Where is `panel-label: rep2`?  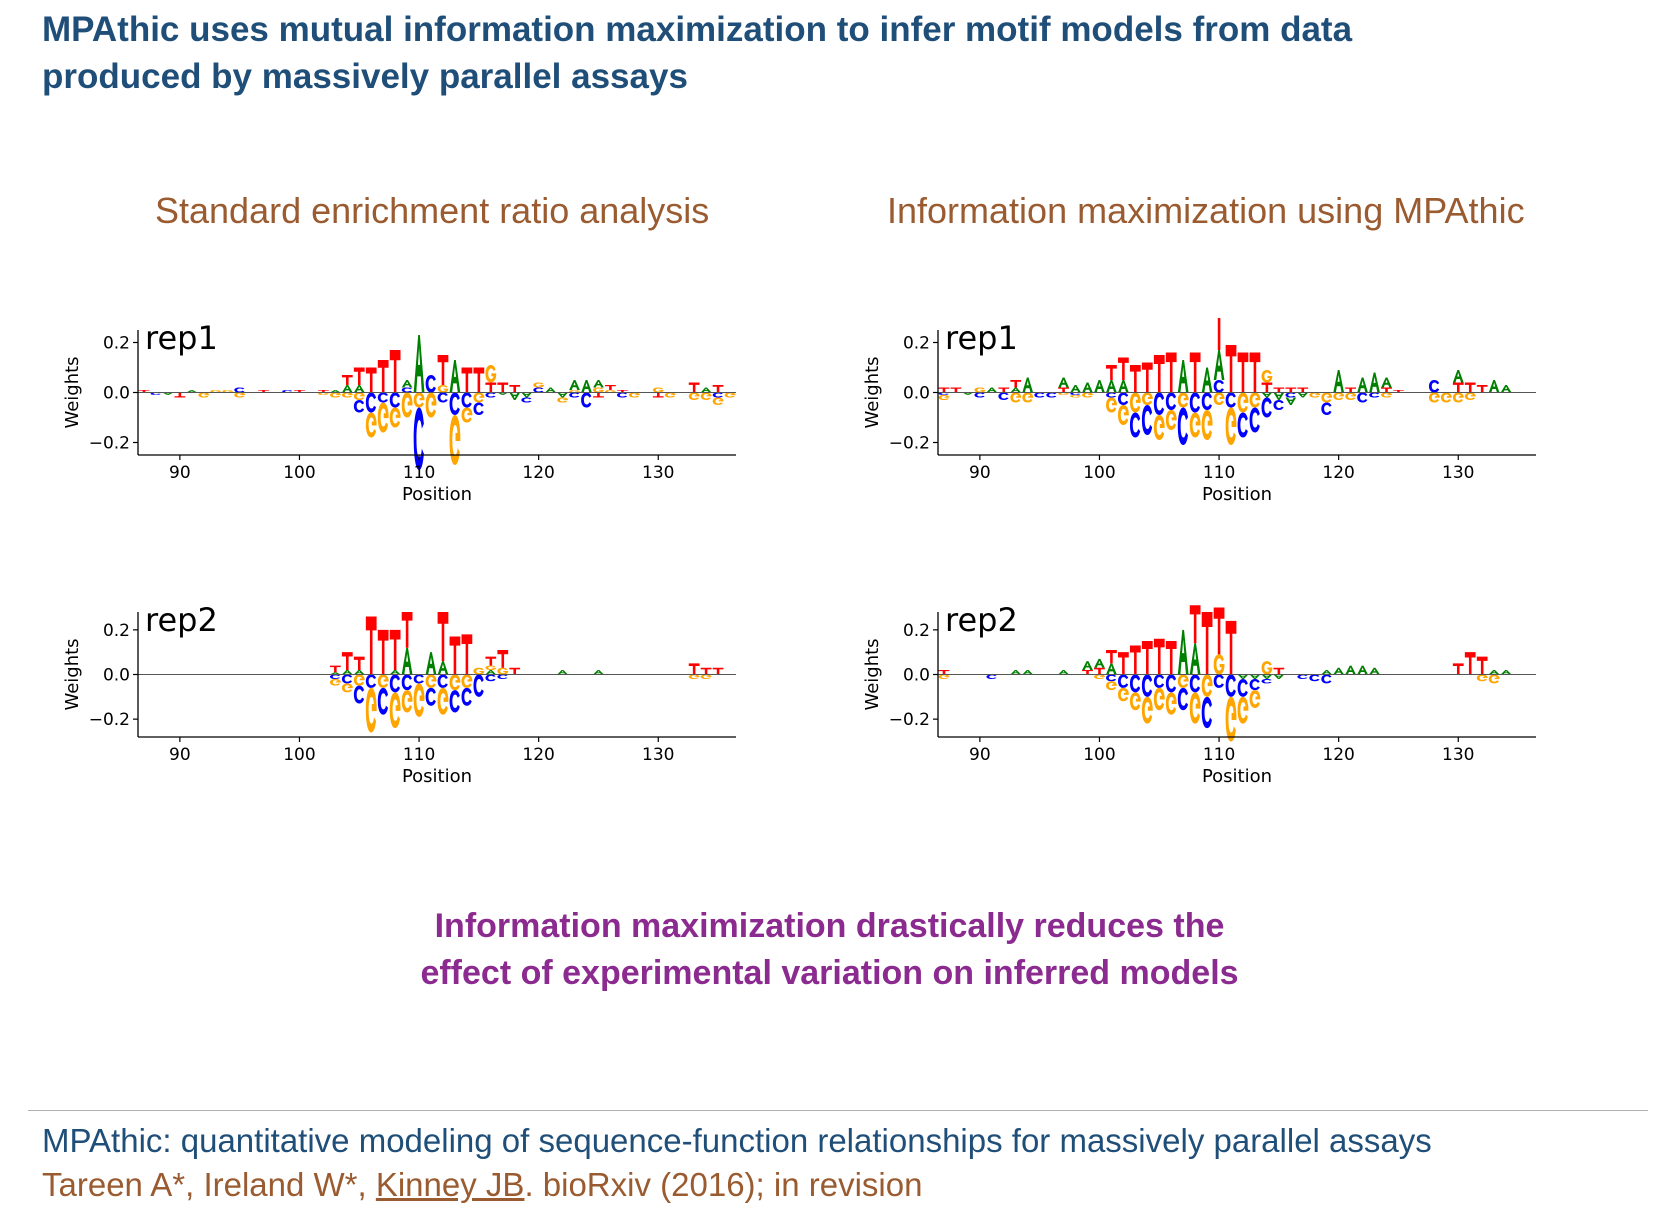 panel-label: rep2 is located at coordinates (181, 620).